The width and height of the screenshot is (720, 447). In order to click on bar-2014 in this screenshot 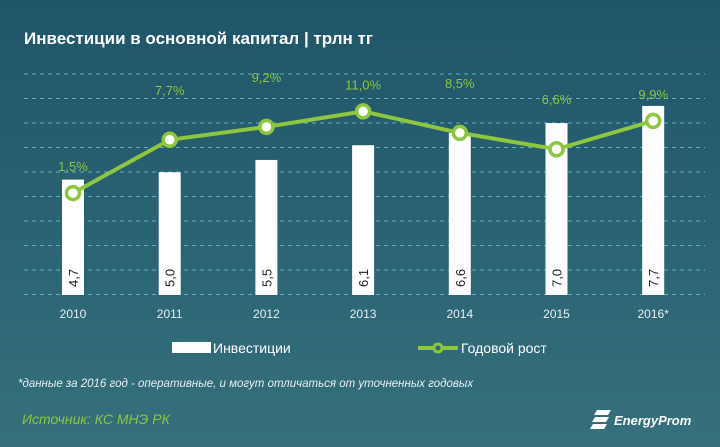, I will do `click(459, 213)`.